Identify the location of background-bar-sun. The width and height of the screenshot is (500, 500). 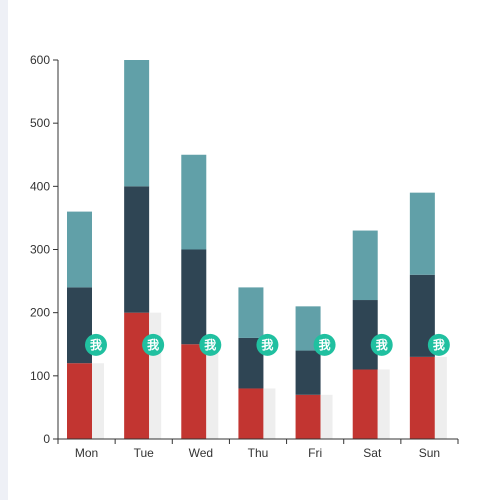
(440, 397).